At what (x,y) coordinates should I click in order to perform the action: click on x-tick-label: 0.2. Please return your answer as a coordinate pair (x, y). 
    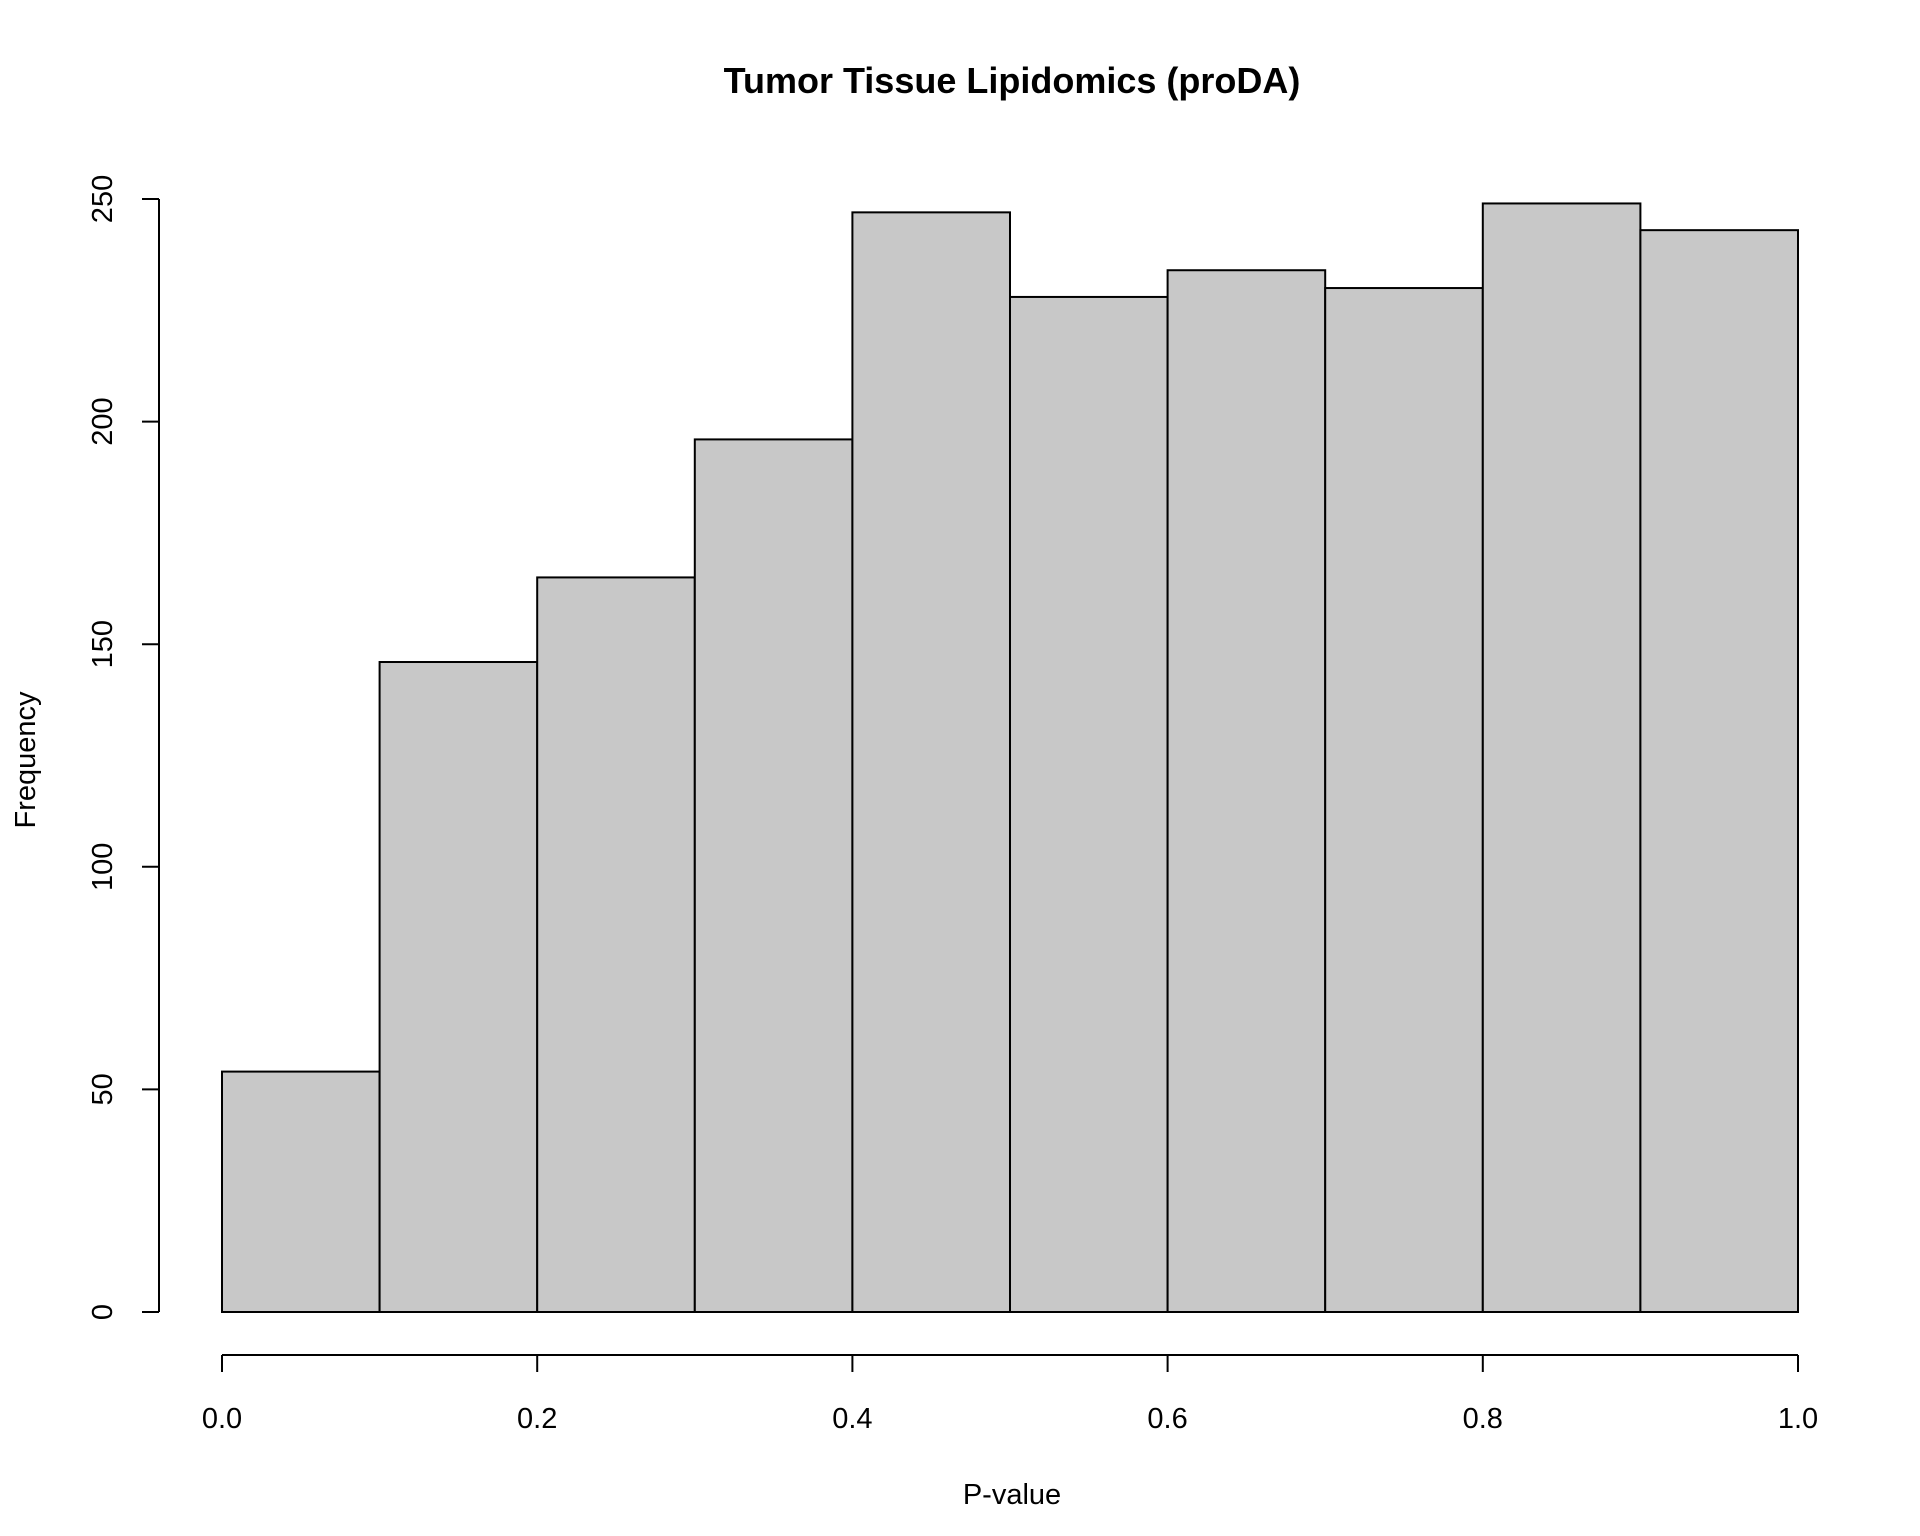
    Looking at the image, I should click on (537, 1419).